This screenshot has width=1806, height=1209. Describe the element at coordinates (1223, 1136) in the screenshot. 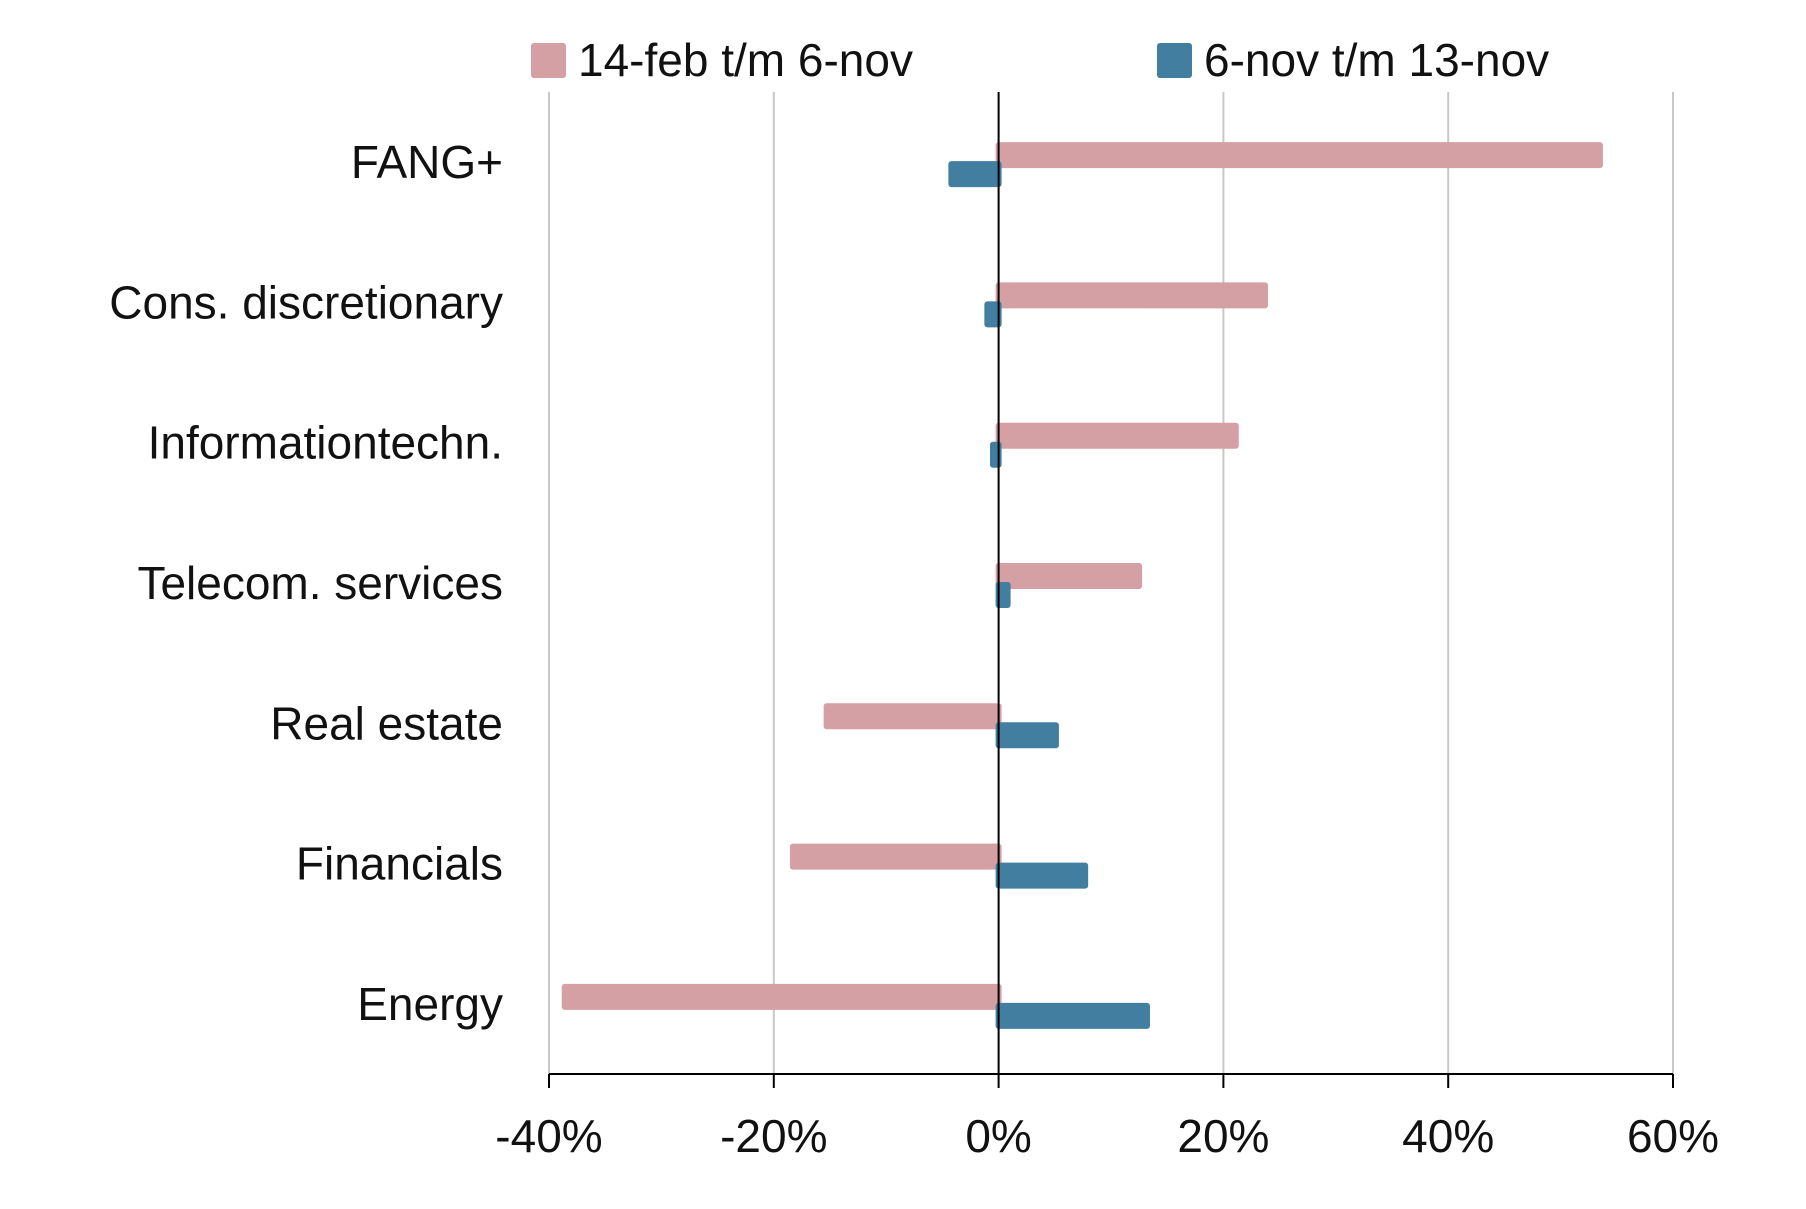

I see `x-tick-label: 20%` at that location.